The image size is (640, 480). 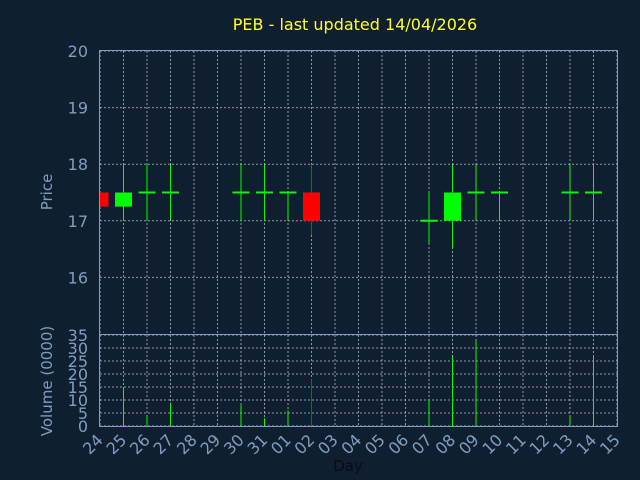 I want to click on volume-bars, so click(x=358, y=383).